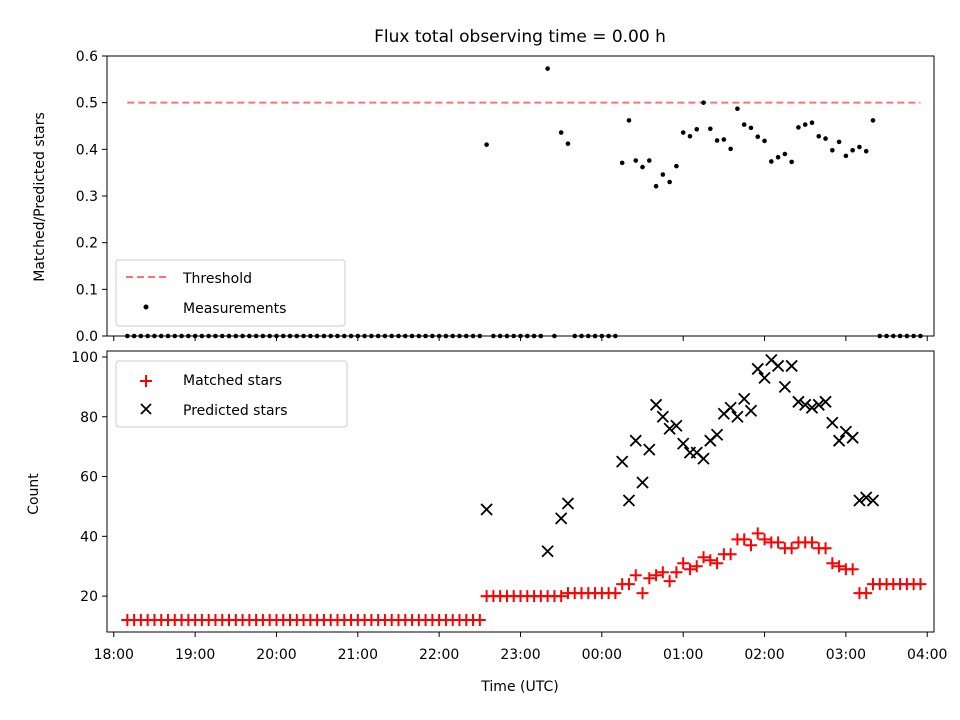 The height and width of the screenshot is (720, 960). Describe the element at coordinates (602, 655) in the screenshot. I see `bottom-xtick-label: 00:00` at that location.